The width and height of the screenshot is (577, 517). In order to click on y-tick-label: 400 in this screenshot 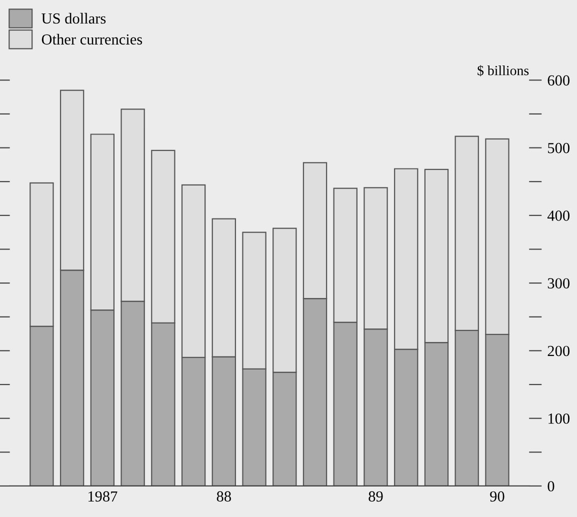, I will do `click(558, 215)`.